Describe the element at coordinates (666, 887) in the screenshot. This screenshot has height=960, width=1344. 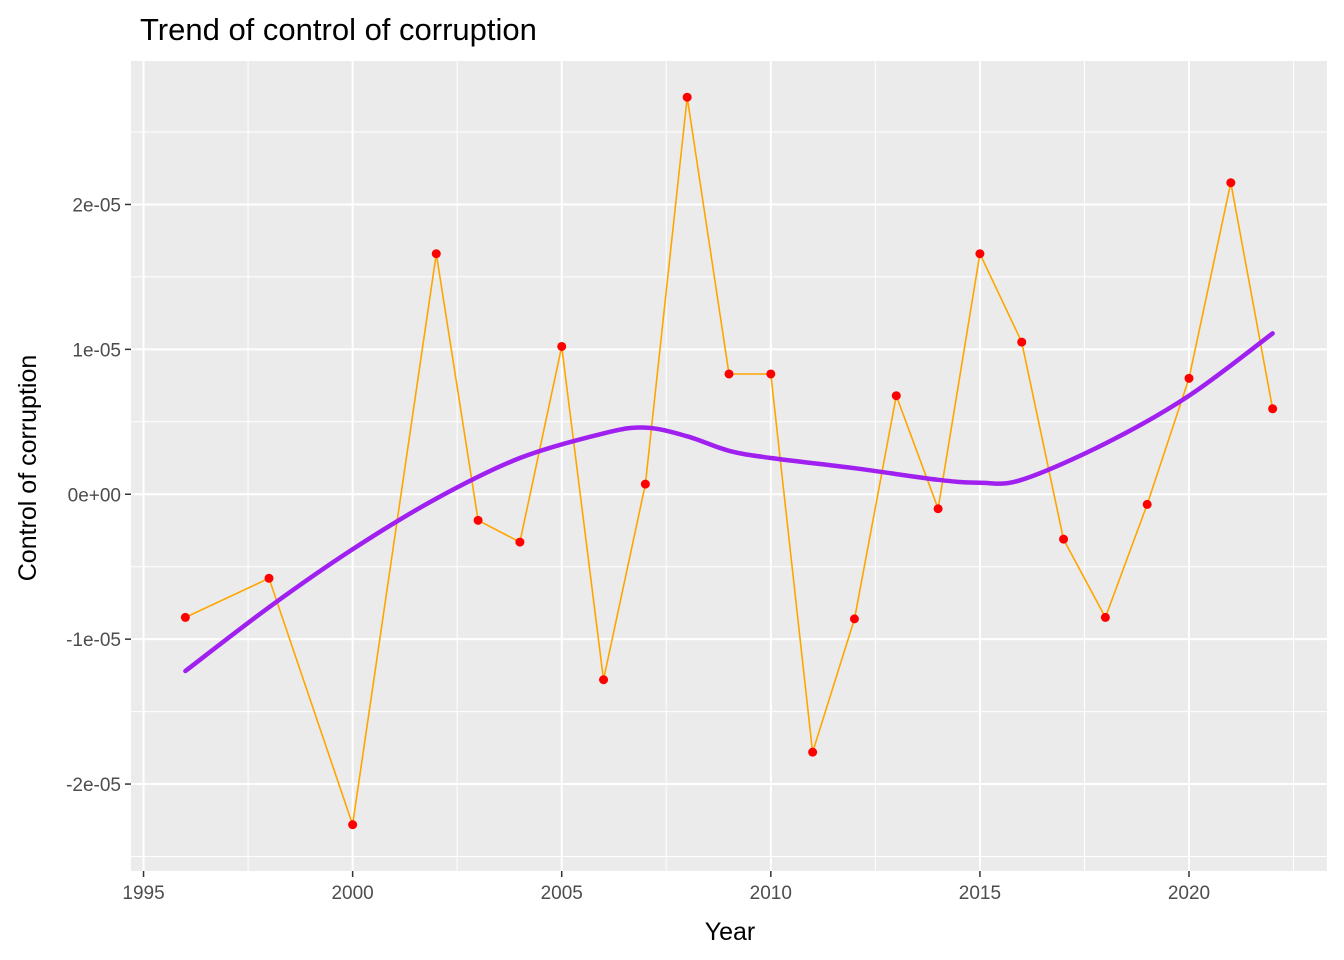
I see `x-axis-ticks: 1995 2000 2005 2010 2015 2020` at that location.